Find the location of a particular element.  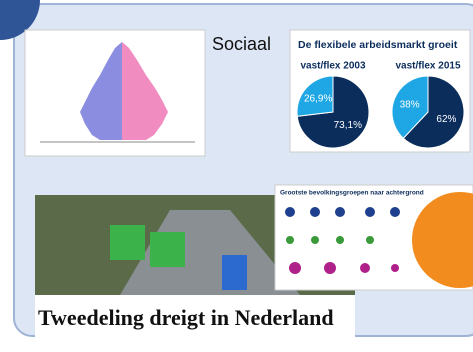

infographic-circle is located at coordinates (442, 240).